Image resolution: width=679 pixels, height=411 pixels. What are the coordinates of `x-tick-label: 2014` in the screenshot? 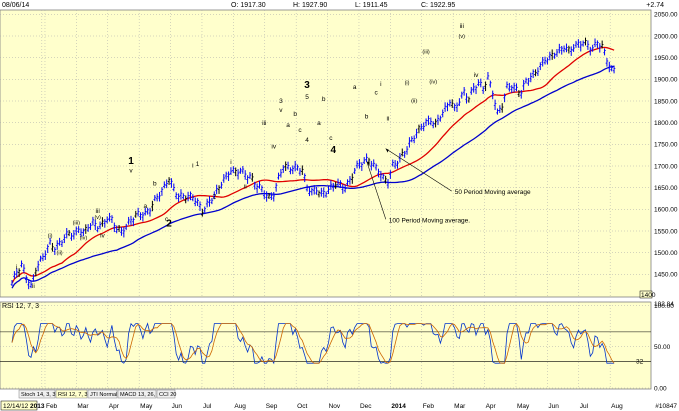 It's located at (398, 406).